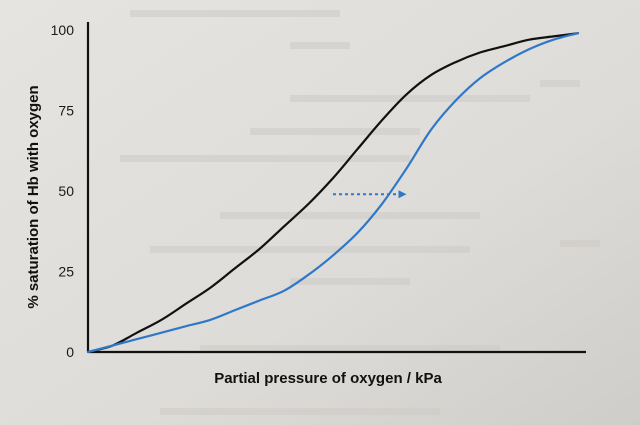  Describe the element at coordinates (66, 191) in the screenshot. I see `y-tick-label: 50` at that location.